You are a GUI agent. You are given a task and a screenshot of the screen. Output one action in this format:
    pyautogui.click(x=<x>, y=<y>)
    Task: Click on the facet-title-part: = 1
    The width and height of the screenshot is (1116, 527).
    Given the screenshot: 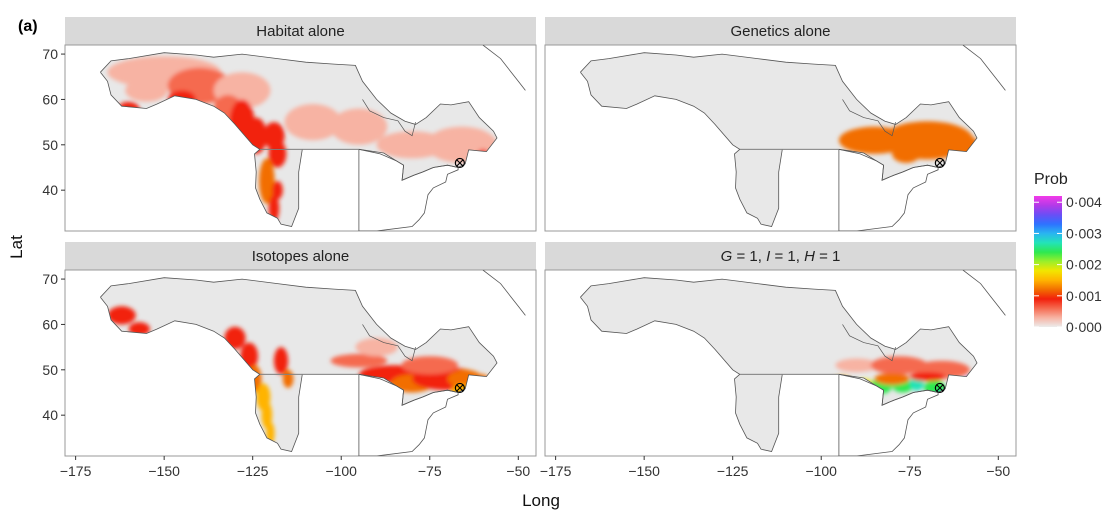 What is the action you would take?
    pyautogui.click(x=827, y=256)
    